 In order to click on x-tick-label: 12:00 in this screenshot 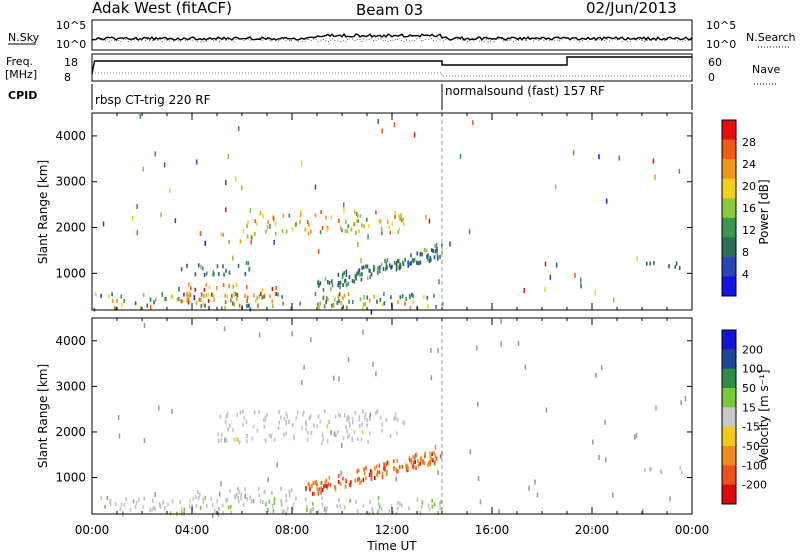, I will do `click(392, 530)`.